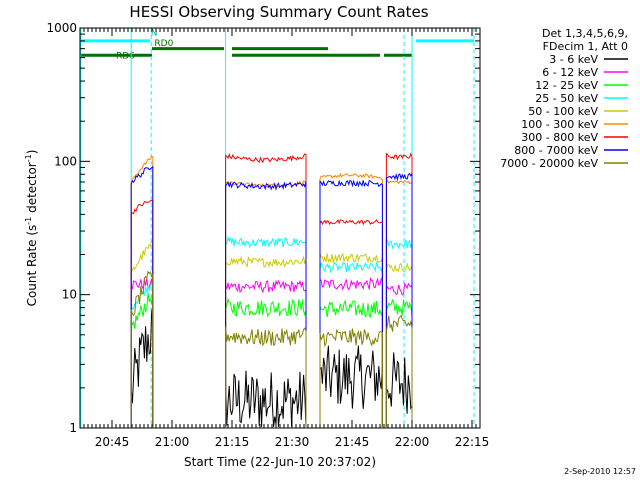 This screenshot has height=480, width=640. What do you see at coordinates (559, 124) in the screenshot?
I see `legend-label-5: 100 - 300 keV` at bounding box center [559, 124].